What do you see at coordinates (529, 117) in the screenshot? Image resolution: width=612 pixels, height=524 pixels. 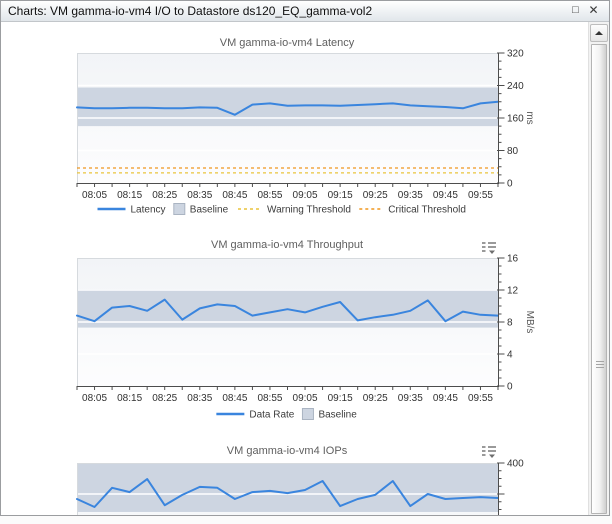 I see `y-axis-unit: ms` at bounding box center [529, 117].